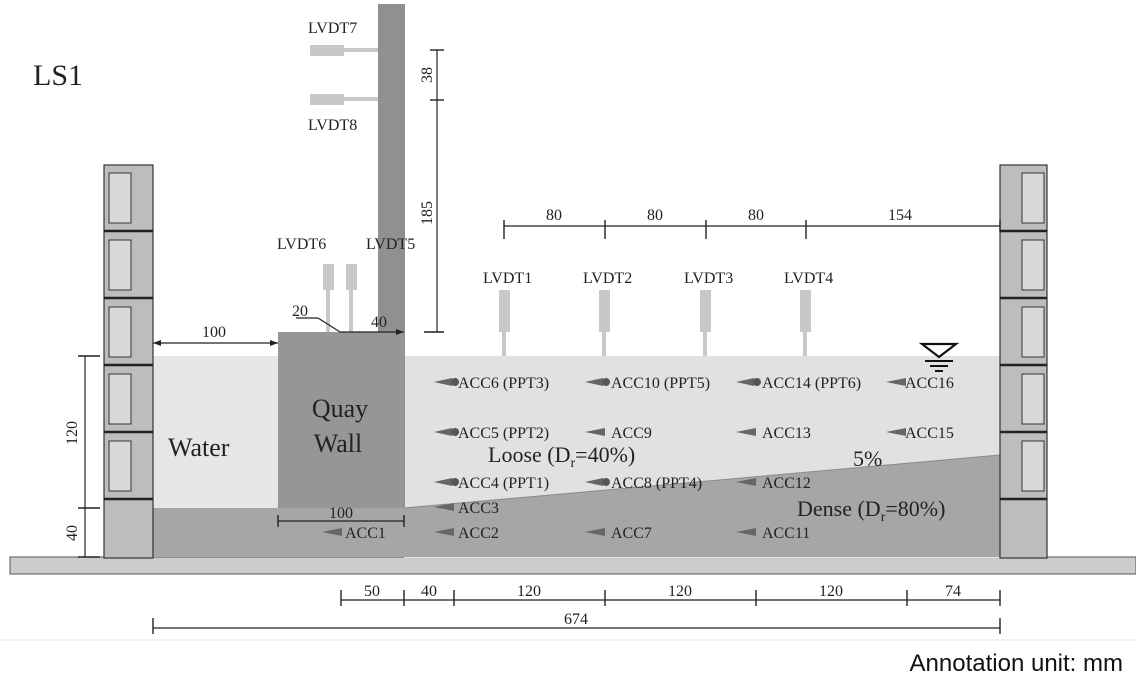  What do you see at coordinates (597, 482) in the screenshot?
I see `acc8-icon` at bounding box center [597, 482].